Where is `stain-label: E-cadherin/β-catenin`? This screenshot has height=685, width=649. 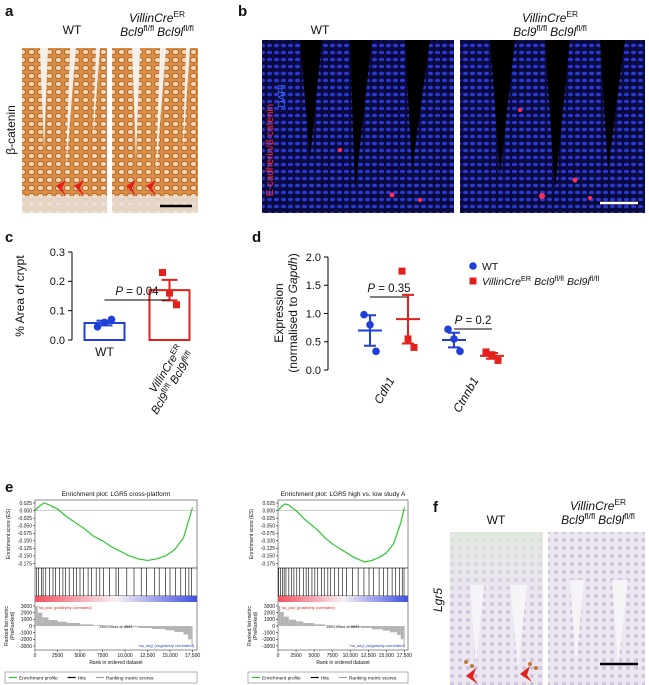
stain-label: E-cadherin/β-catenin is located at coordinates (270, 150).